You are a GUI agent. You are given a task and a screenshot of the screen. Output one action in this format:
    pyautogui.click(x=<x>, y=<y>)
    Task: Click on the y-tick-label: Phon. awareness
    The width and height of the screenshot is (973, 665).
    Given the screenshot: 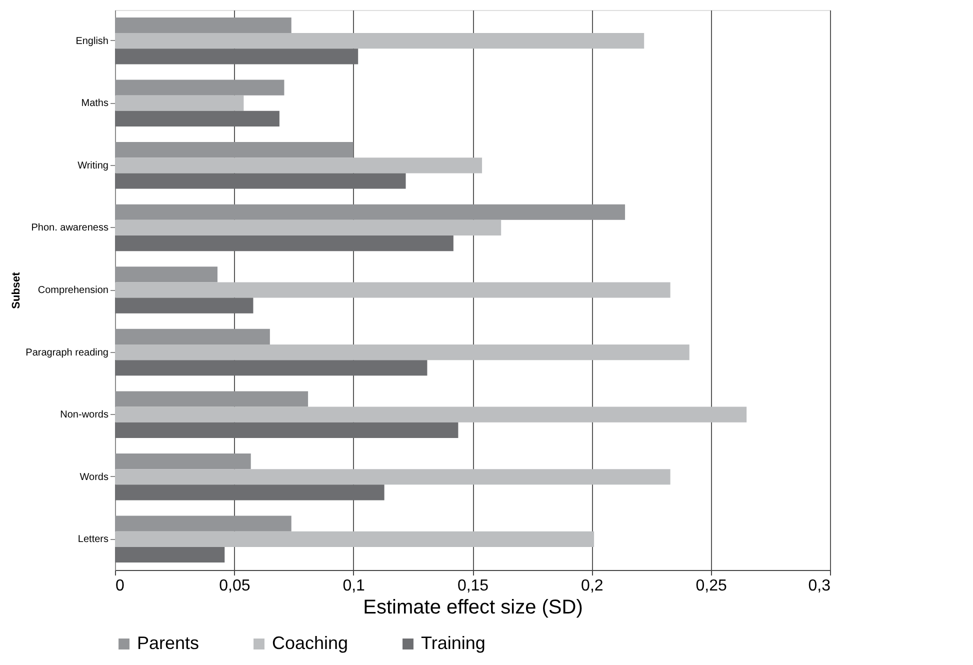 What is the action you would take?
    pyautogui.click(x=69, y=228)
    